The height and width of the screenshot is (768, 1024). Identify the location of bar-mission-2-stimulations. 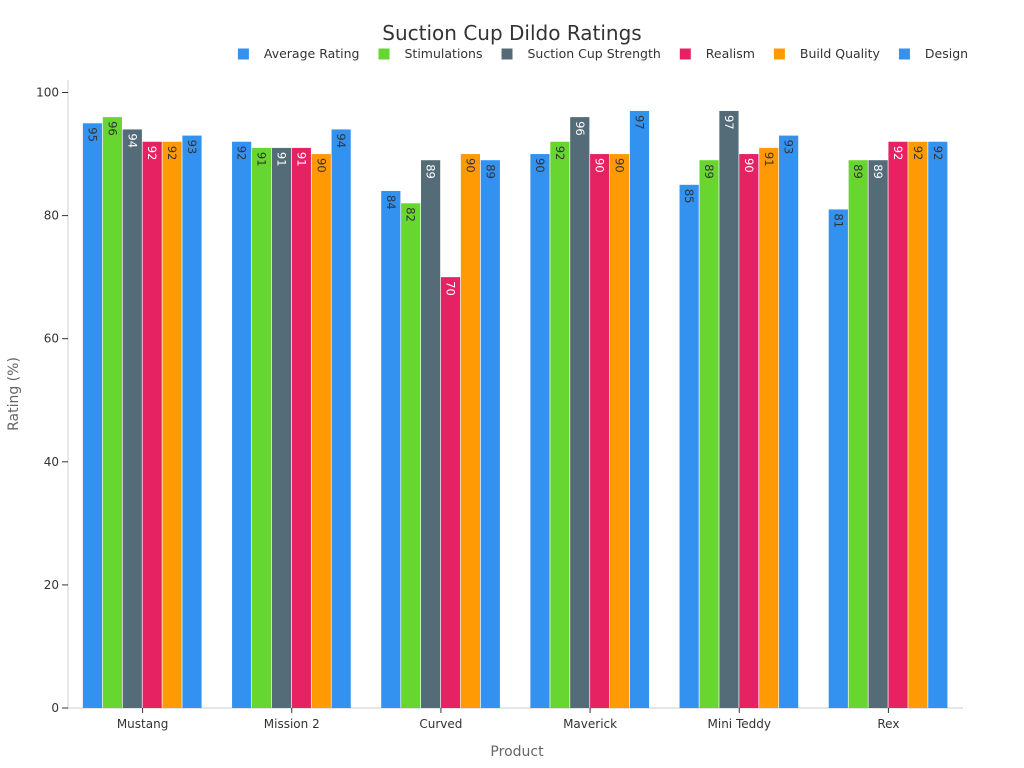
(261, 427).